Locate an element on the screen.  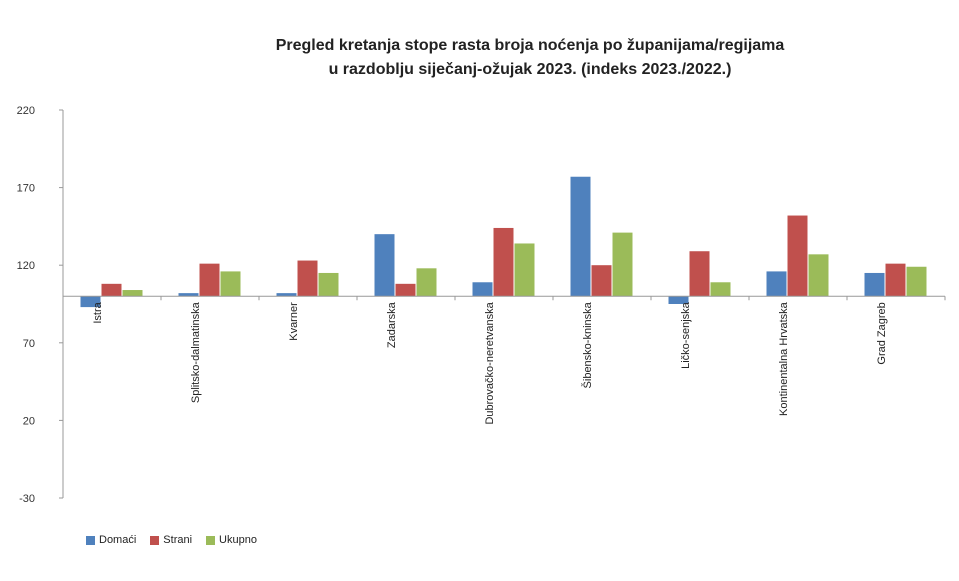
legend-item-strani: Strani is located at coordinates (171, 540).